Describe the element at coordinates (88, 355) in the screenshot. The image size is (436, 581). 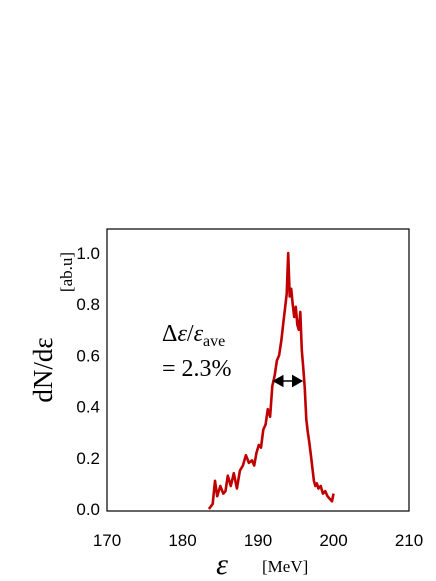
I see `y-tick-label: 0.6` at that location.